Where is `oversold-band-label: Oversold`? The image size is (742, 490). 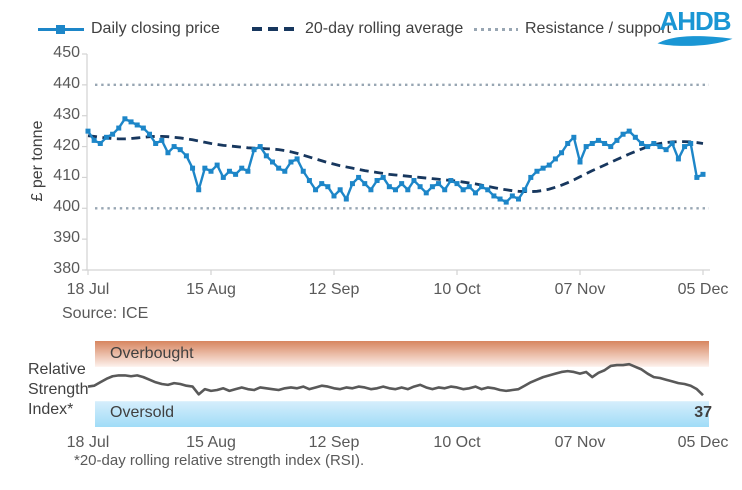
oversold-band-label: Oversold is located at coordinates (142, 412).